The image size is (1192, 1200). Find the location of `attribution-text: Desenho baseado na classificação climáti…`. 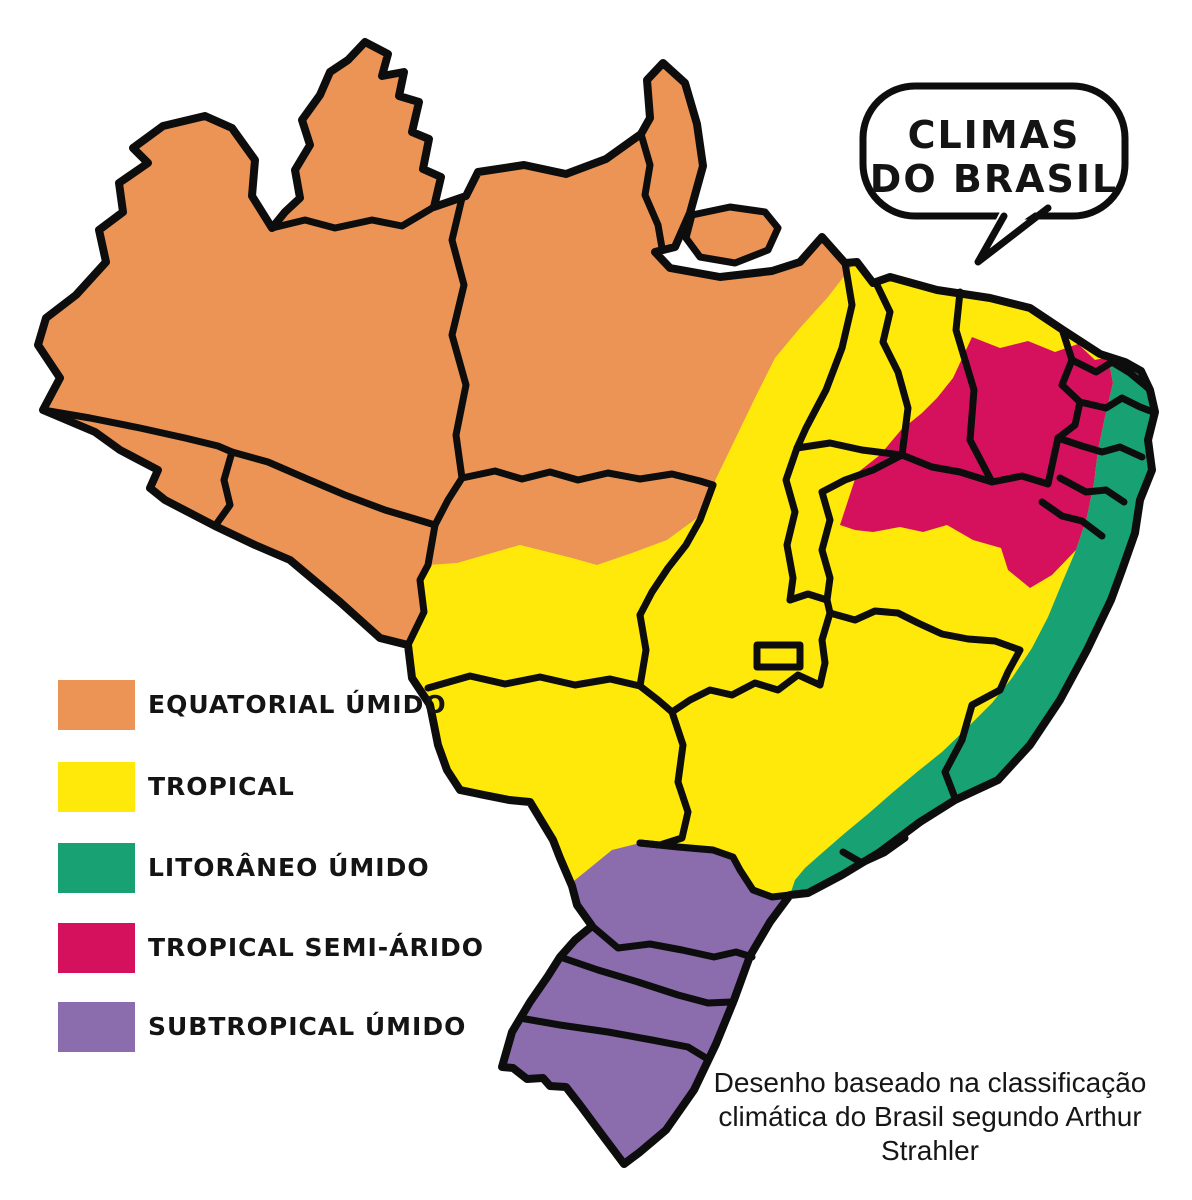

attribution-text: Desenho baseado na classificação climáti… is located at coordinates (930, 1117).